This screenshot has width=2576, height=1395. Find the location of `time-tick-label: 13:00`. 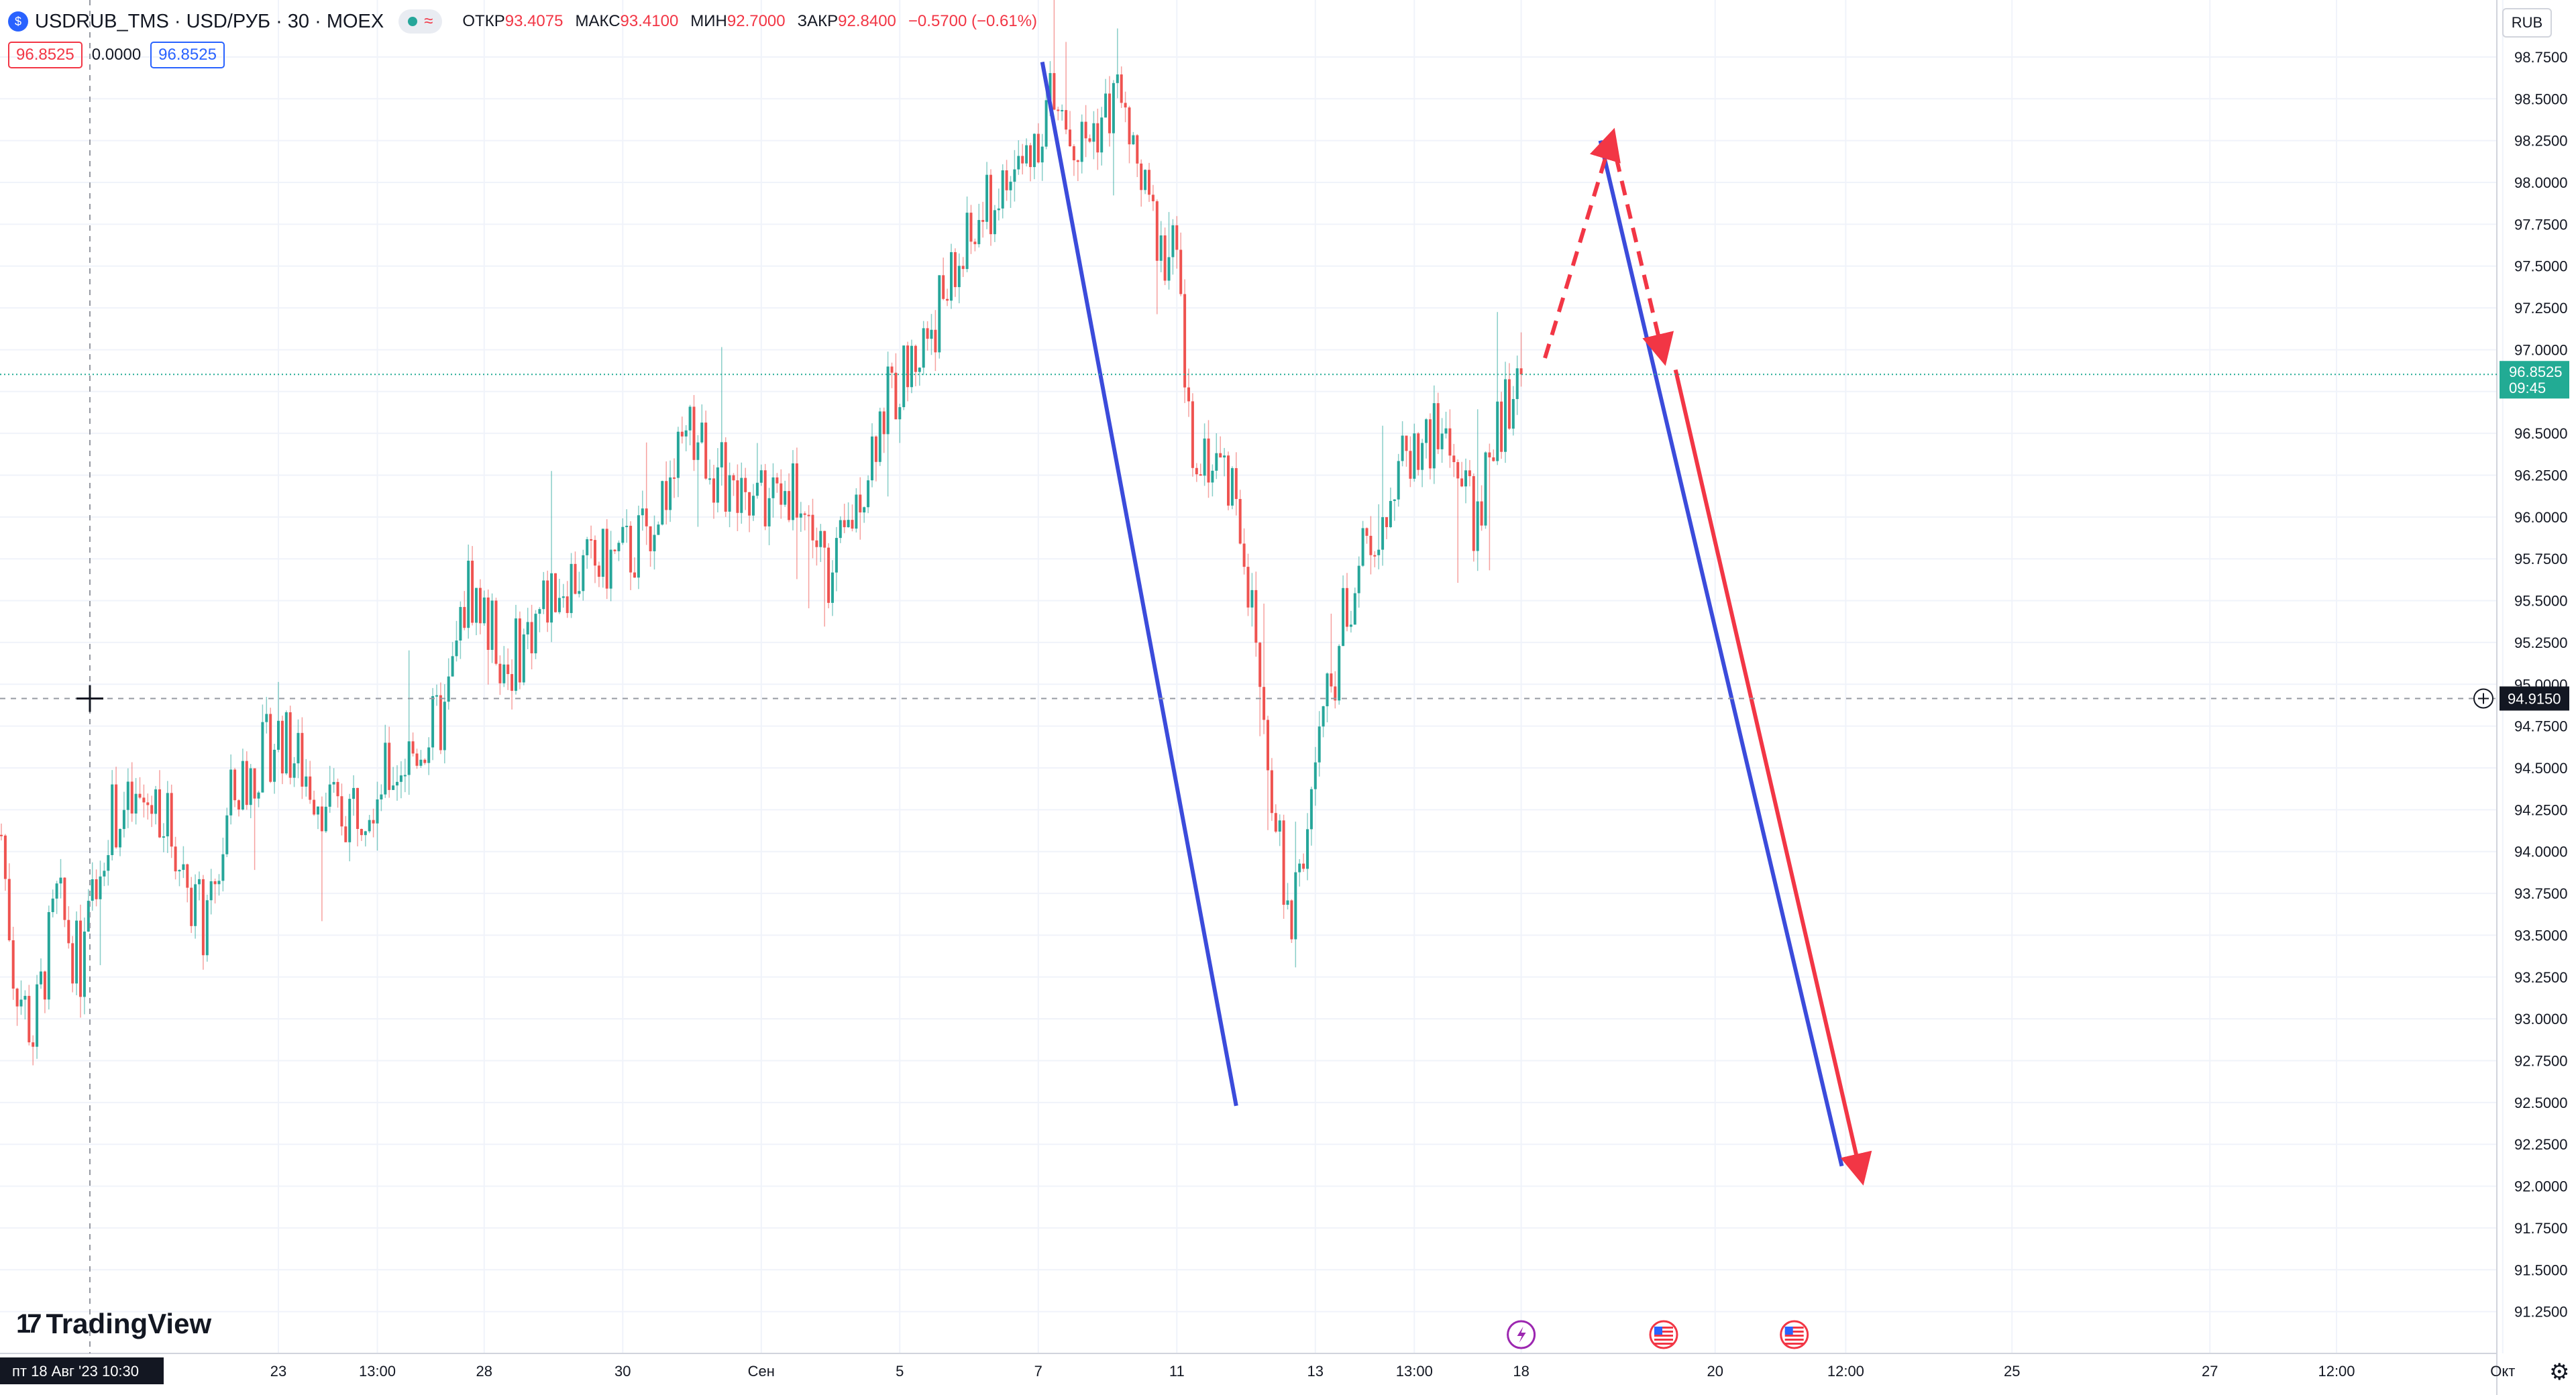

time-tick-label: 13:00 is located at coordinates (1414, 1371).